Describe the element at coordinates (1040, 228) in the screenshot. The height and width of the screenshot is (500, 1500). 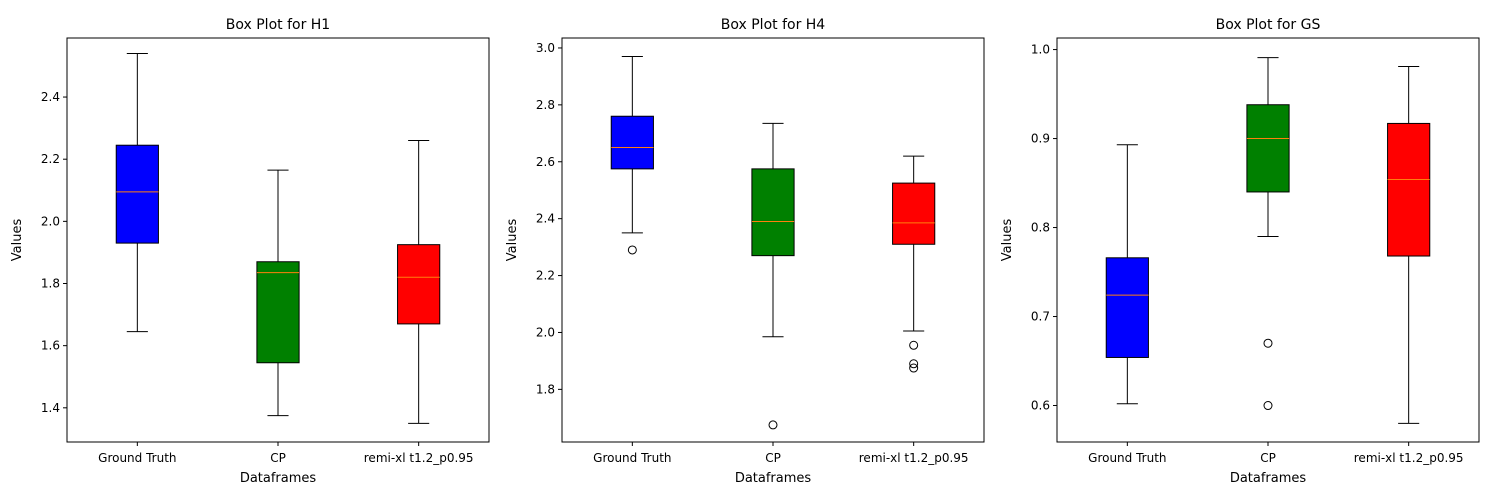
I see `y-tick-label: 0.8` at that location.